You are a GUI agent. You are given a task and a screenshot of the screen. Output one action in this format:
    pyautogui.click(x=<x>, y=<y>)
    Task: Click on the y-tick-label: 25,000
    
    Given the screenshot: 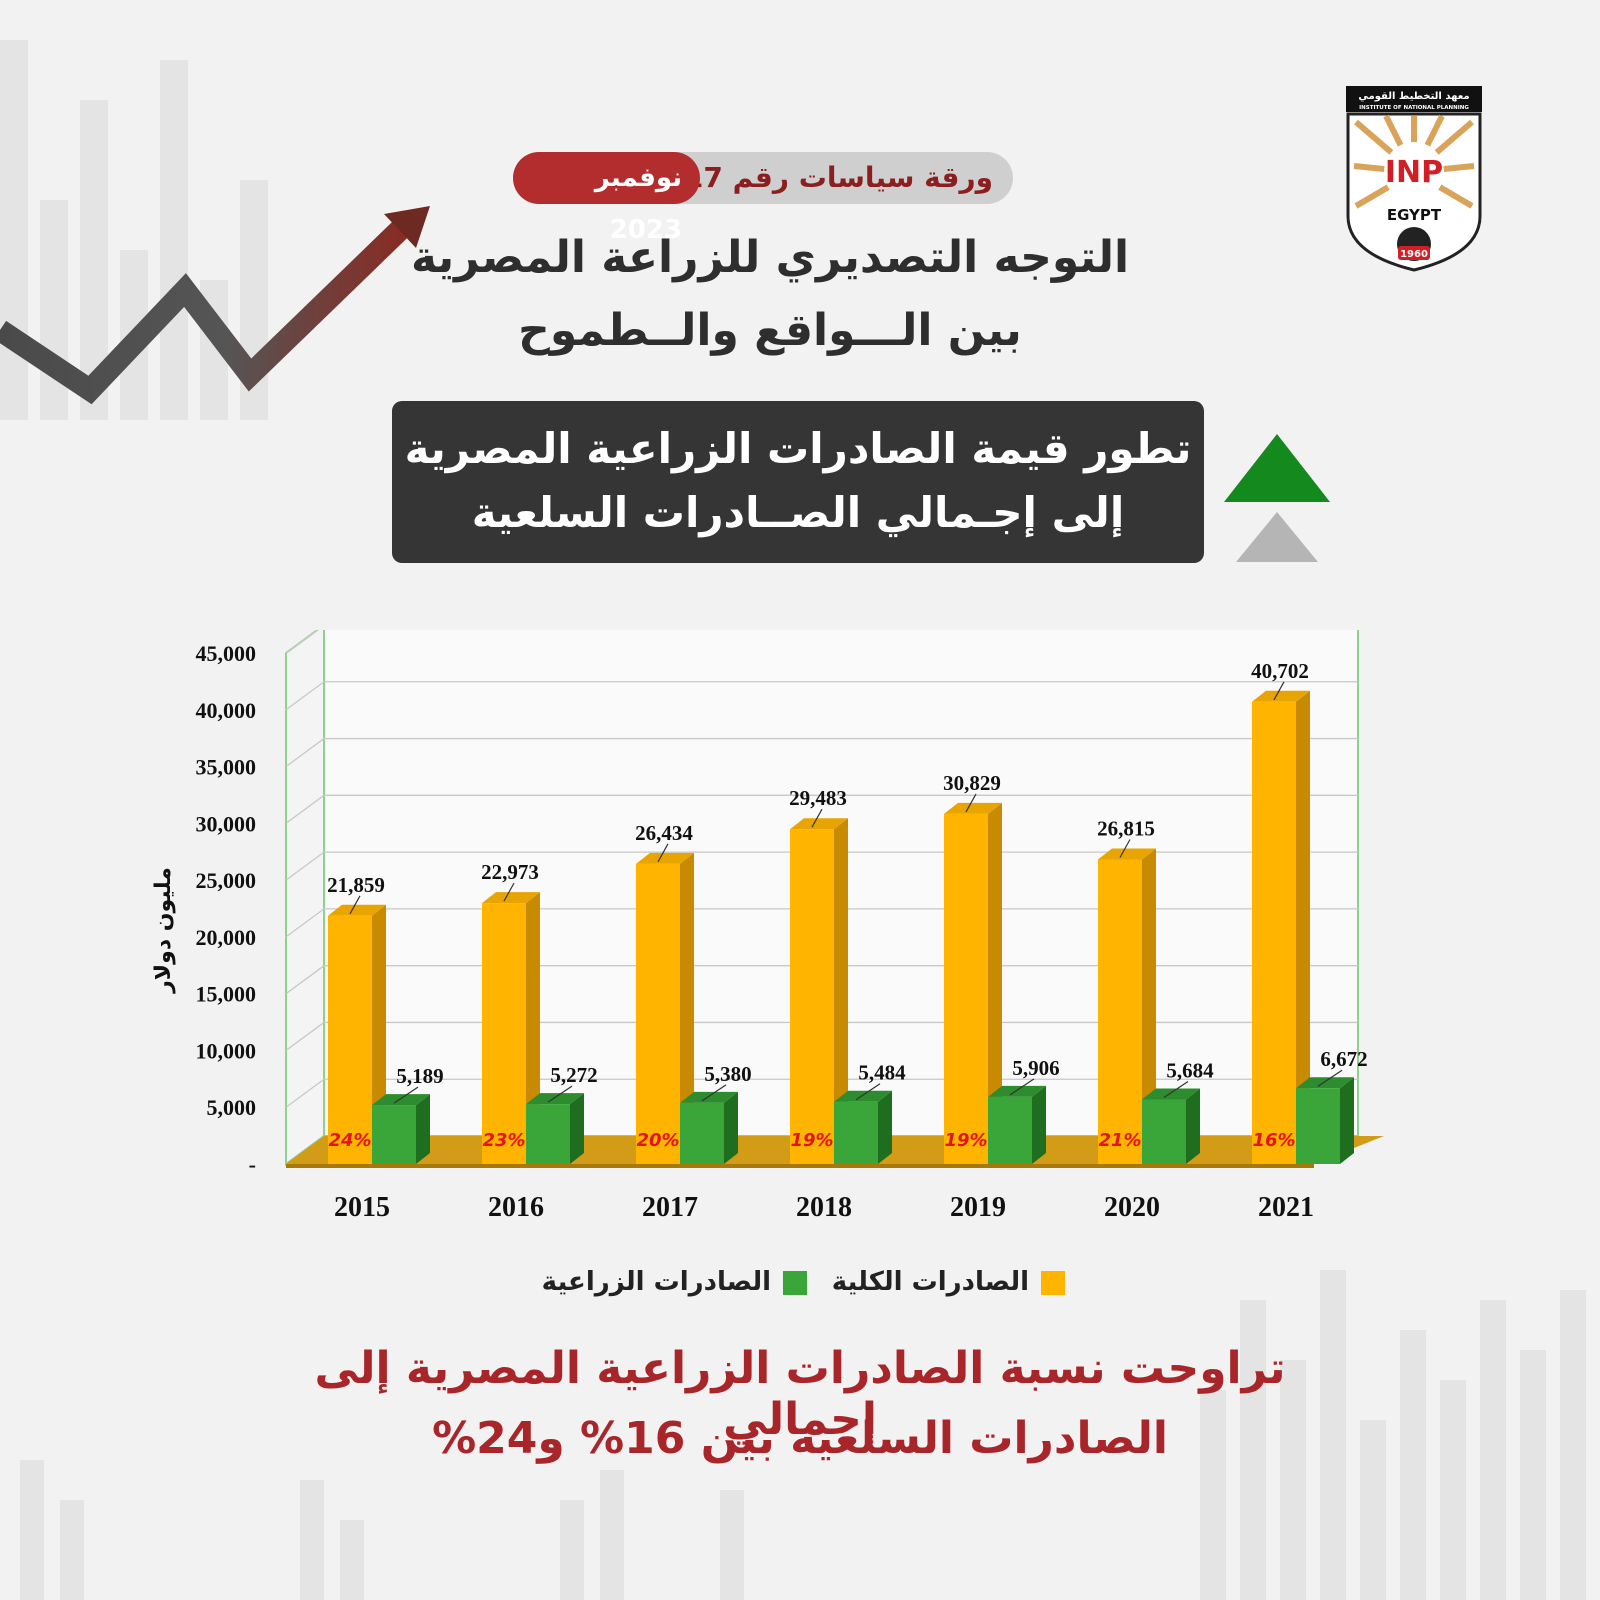 What is the action you would take?
    pyautogui.click(x=226, y=880)
    